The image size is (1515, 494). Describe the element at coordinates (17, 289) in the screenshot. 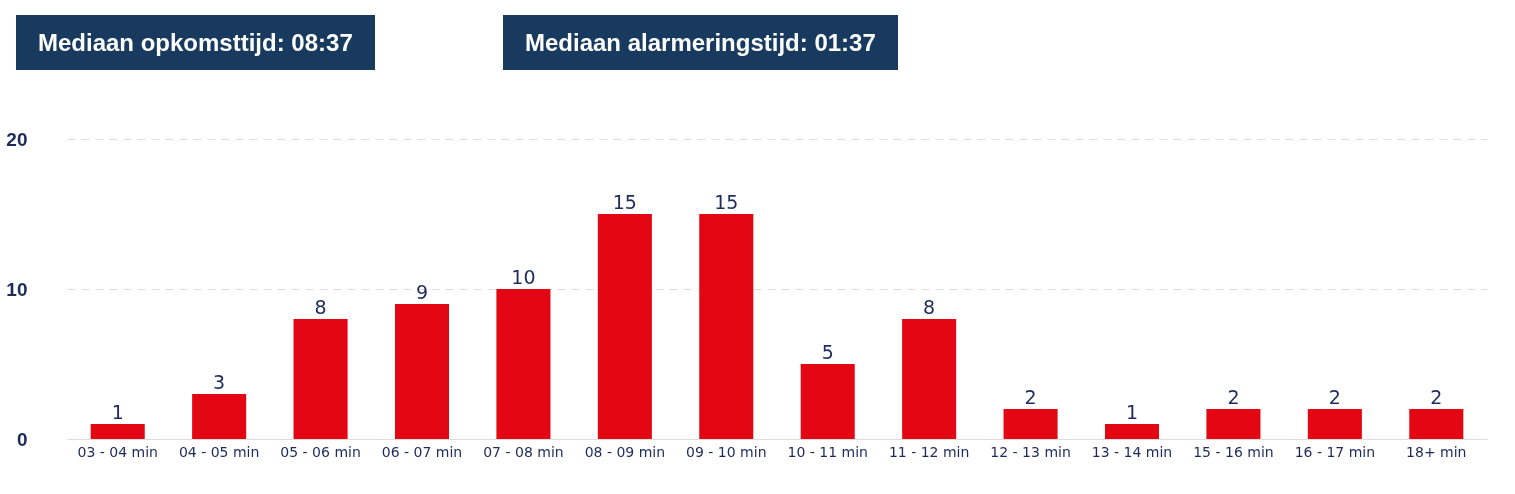

I see `y-tick-label: 10` at that location.